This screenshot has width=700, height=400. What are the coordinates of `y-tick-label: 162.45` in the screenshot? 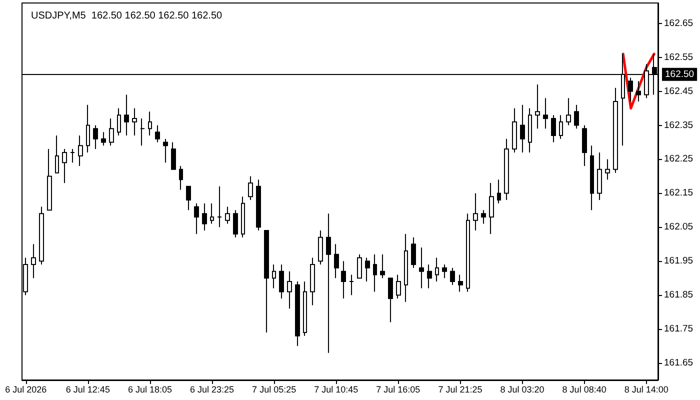 It's located at (679, 91).